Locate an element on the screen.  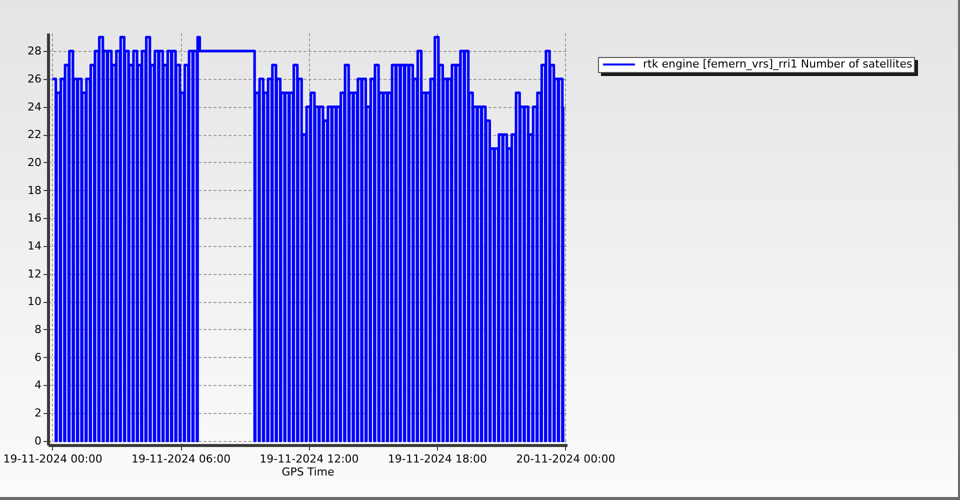
y-tick-label: 20 is located at coordinates (35, 162).